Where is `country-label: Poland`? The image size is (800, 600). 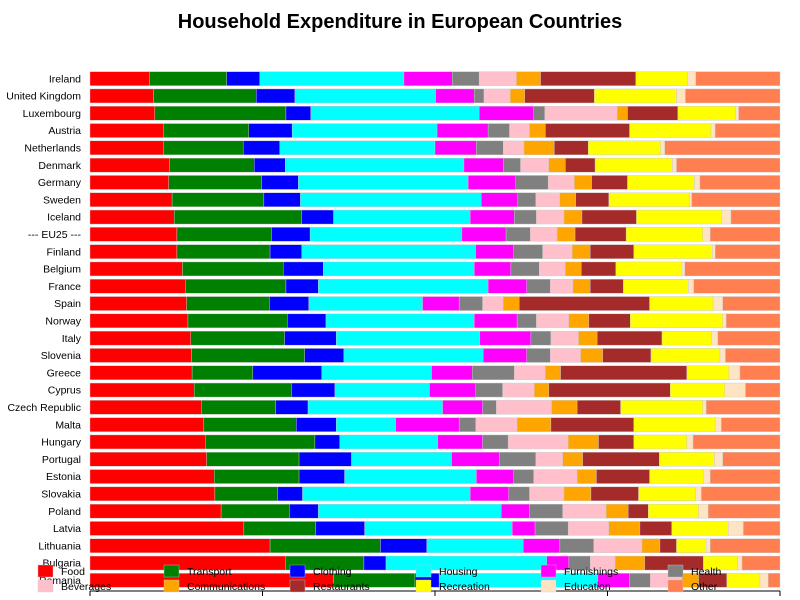 country-label: Poland is located at coordinates (64, 512).